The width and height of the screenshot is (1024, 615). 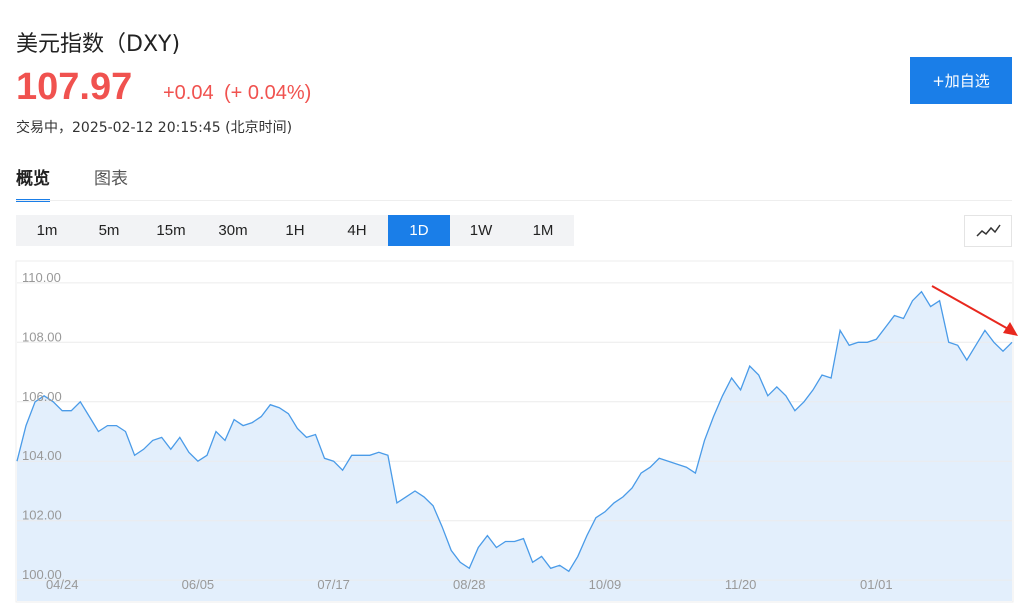 I want to click on interval-button: 5m, so click(x=109, y=230).